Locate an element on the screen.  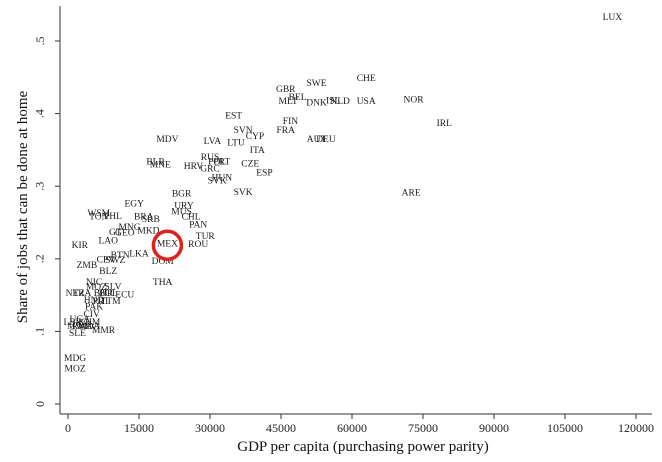
x-tick-label: 15000 is located at coordinates (139, 428).